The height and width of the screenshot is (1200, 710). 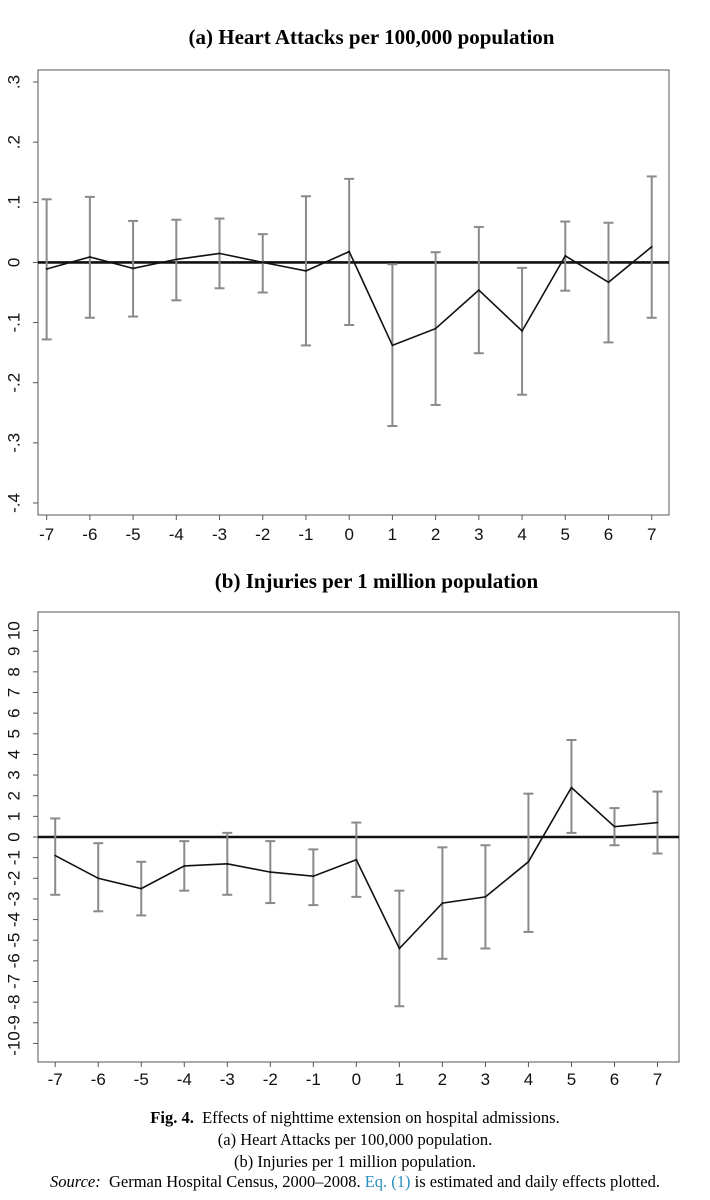 What do you see at coordinates (14, 383) in the screenshot?
I see `y-tick-label: -.2` at bounding box center [14, 383].